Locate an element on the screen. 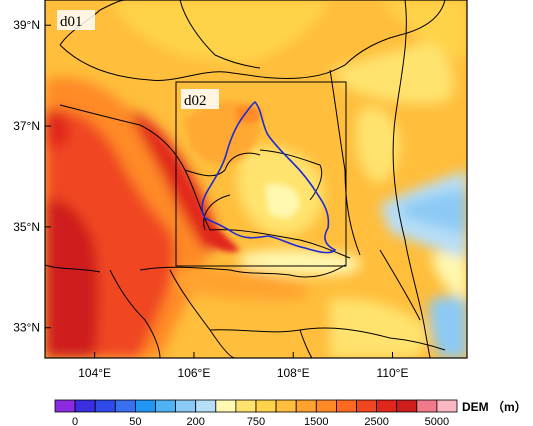 The height and width of the screenshot is (426, 533). colorbar-tick-label: 5000 is located at coordinates (437, 421).